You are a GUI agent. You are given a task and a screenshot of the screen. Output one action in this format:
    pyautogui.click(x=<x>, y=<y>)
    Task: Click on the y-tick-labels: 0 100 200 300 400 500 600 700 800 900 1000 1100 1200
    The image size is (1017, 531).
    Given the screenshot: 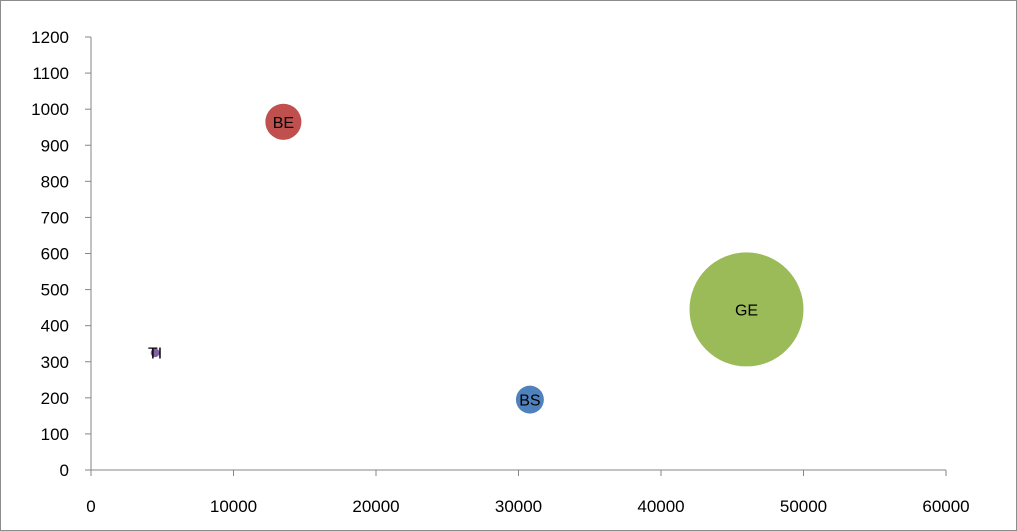 What is the action you would take?
    pyautogui.click(x=50, y=254)
    